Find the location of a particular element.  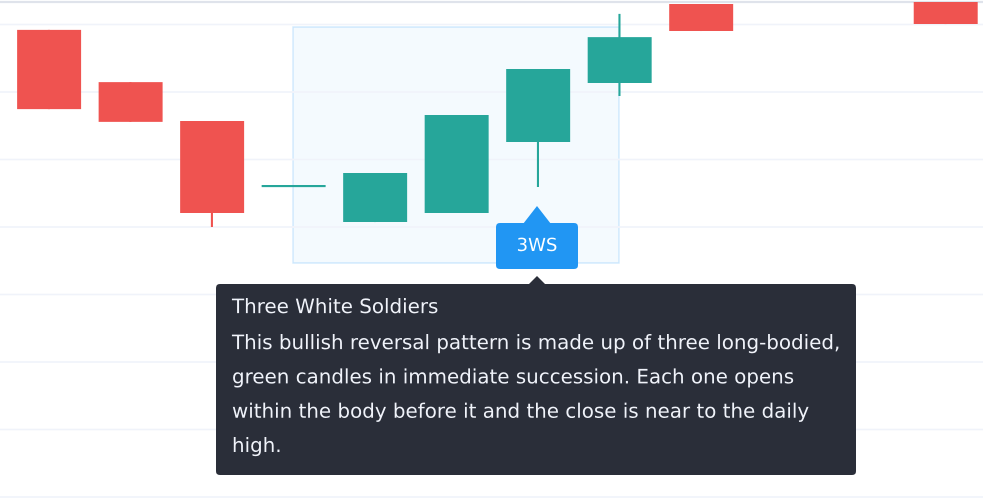

text: Three White Soldiers is located at coordinates (335, 306).